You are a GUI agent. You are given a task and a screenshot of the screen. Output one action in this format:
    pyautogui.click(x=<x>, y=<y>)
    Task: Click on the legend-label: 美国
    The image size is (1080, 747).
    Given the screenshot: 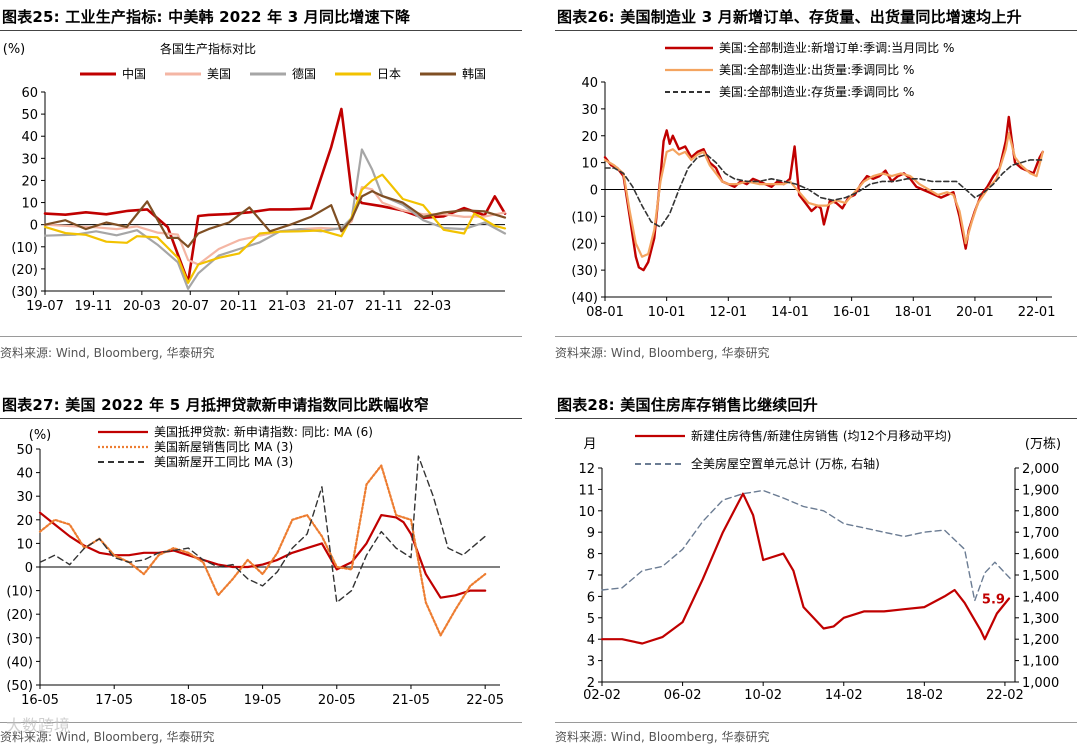 What is the action you would take?
    pyautogui.click(x=219, y=74)
    